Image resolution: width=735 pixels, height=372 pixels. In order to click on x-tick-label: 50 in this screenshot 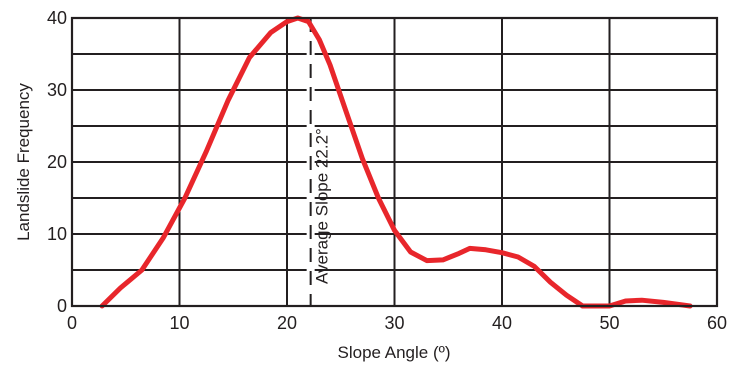, I will do `click(609, 323)`.